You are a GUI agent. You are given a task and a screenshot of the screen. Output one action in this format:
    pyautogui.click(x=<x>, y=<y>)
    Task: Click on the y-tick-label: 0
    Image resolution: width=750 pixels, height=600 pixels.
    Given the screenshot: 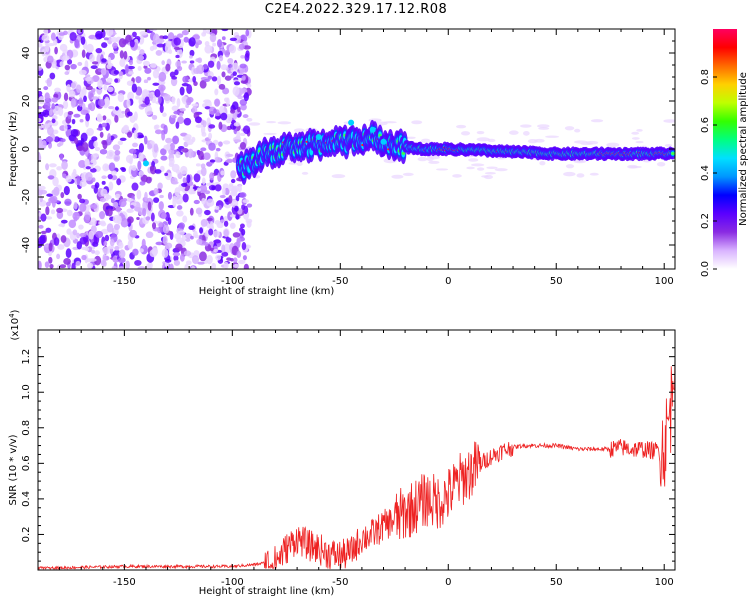 What is the action you would take?
    pyautogui.click(x=26, y=149)
    